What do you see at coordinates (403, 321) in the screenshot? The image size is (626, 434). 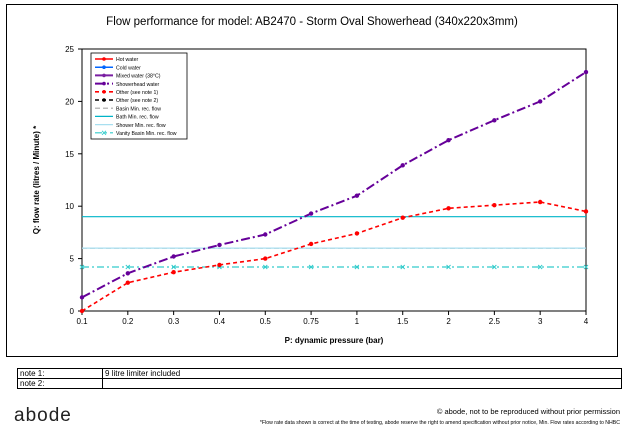 I see `x-tick-label: 1.5` at bounding box center [403, 321].